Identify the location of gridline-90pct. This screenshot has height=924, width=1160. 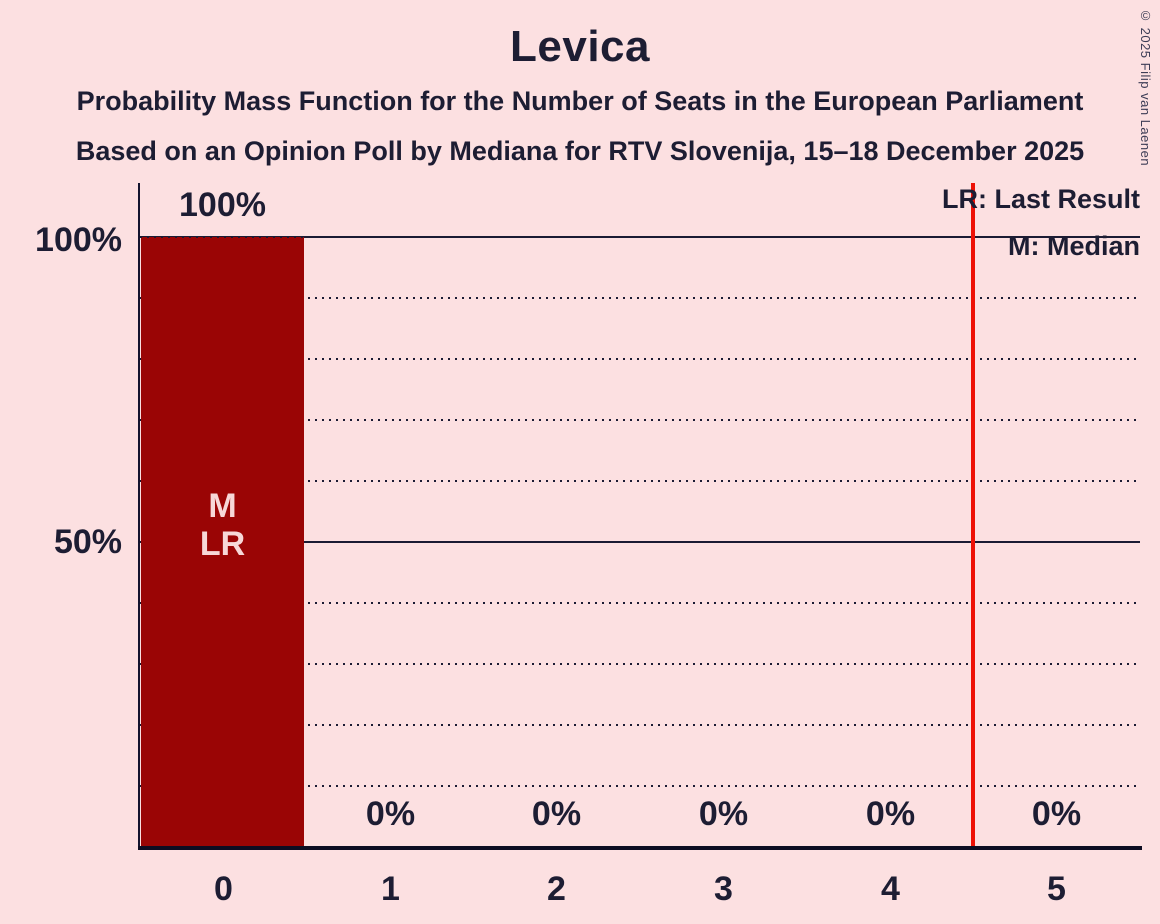
(640, 298).